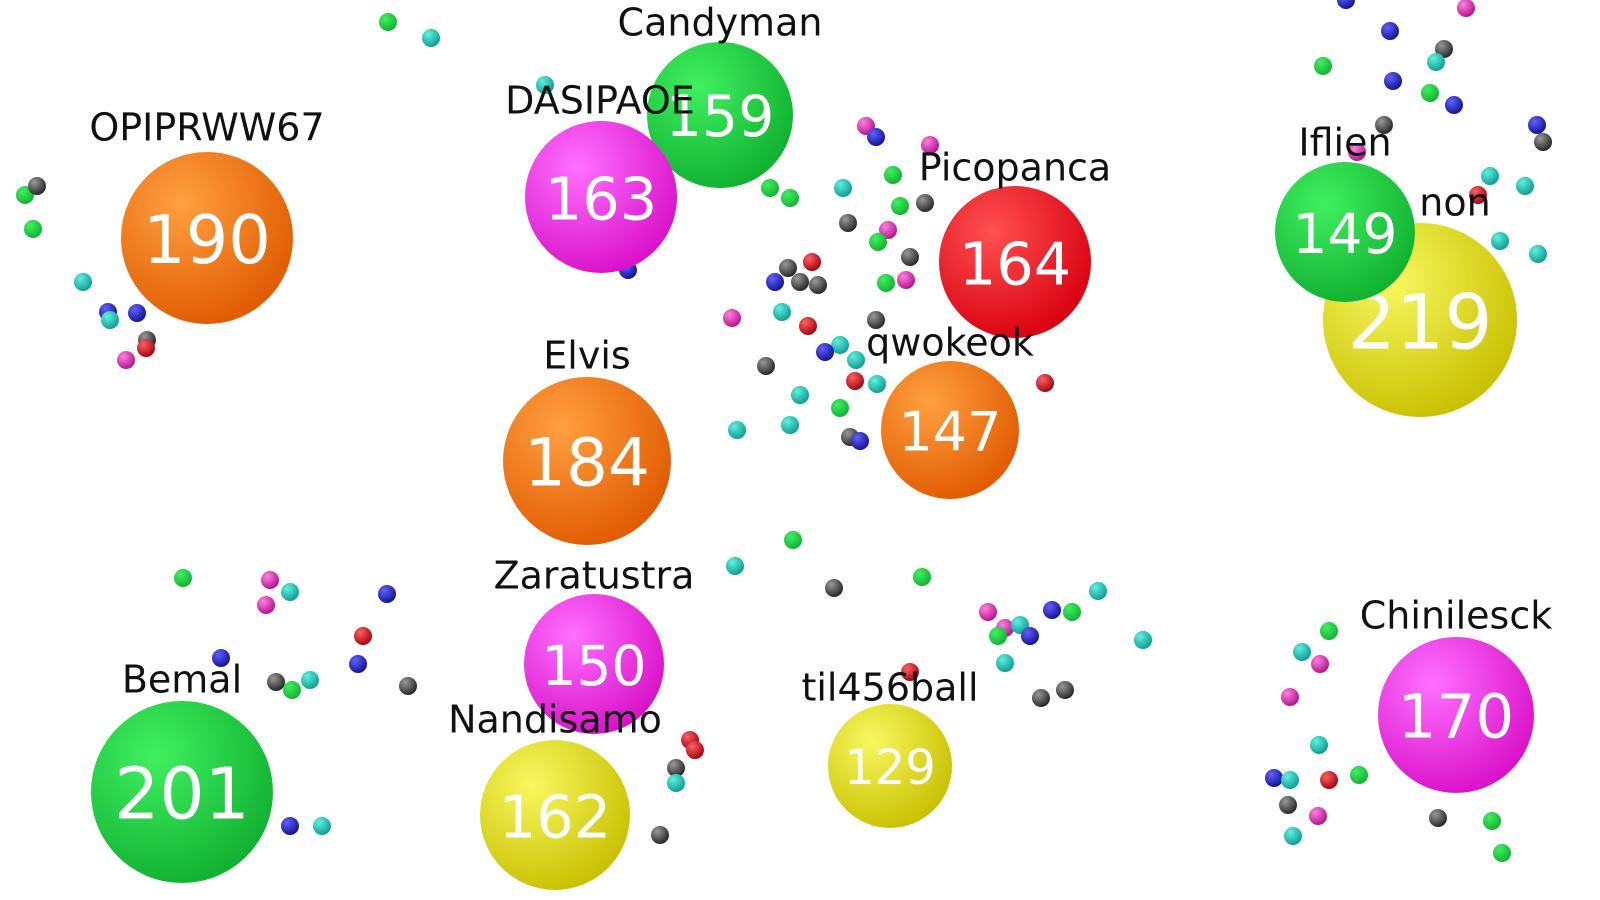 This screenshot has width=1600, height=900. I want to click on player-cell: 129 til456ball, so click(890, 747).